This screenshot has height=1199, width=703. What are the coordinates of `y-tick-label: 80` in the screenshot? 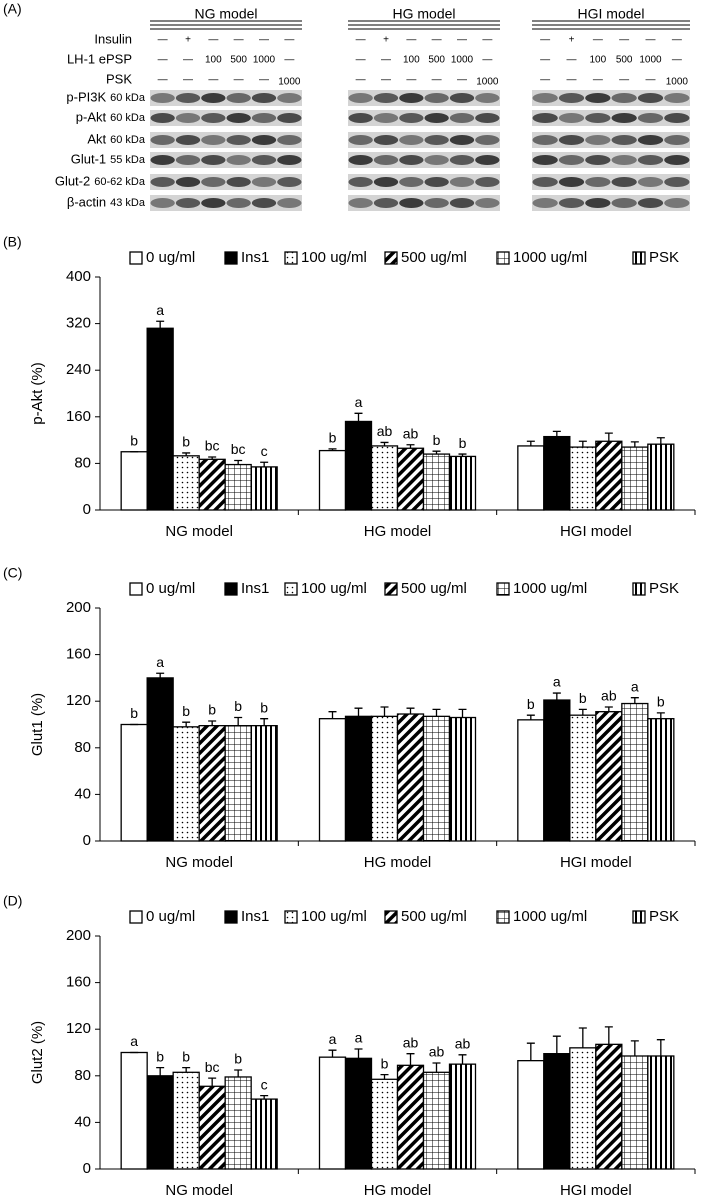 It's located at (82, 1075).